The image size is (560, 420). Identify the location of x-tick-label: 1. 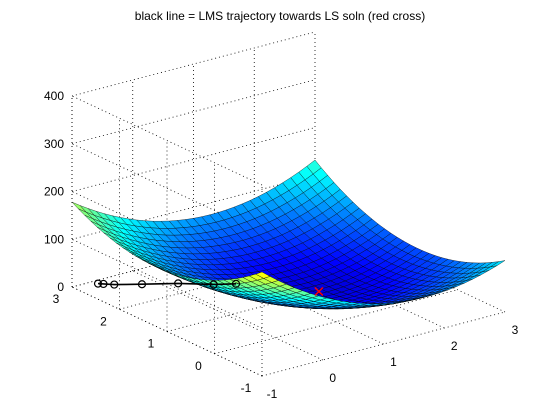
(393, 362).